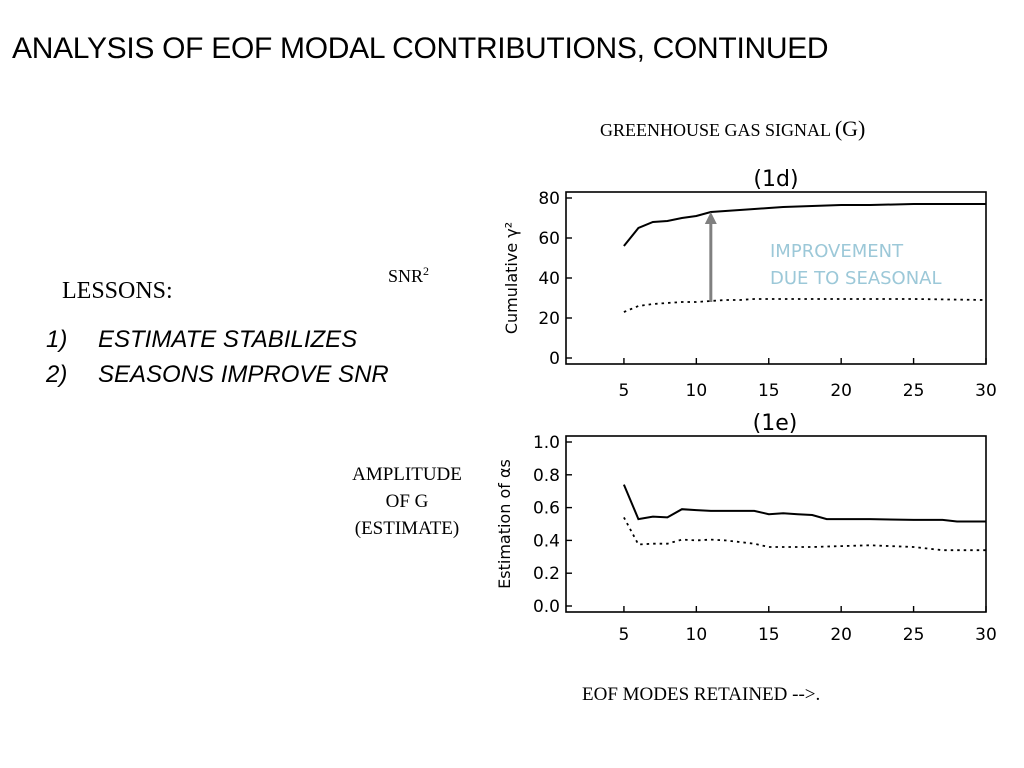  What do you see at coordinates (549, 199) in the screenshot?
I see `y-tick-label: 80` at bounding box center [549, 199].